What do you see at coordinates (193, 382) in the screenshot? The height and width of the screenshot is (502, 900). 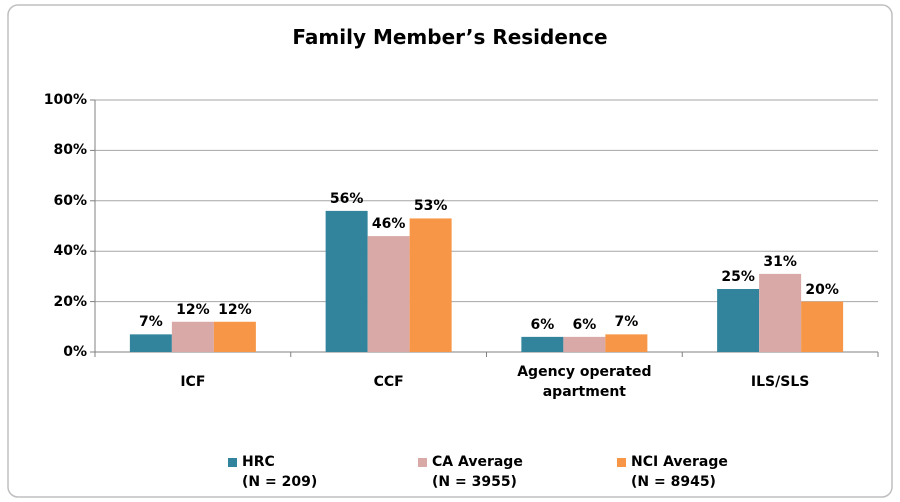 I see `x-tick-label: ICF` at bounding box center [193, 382].